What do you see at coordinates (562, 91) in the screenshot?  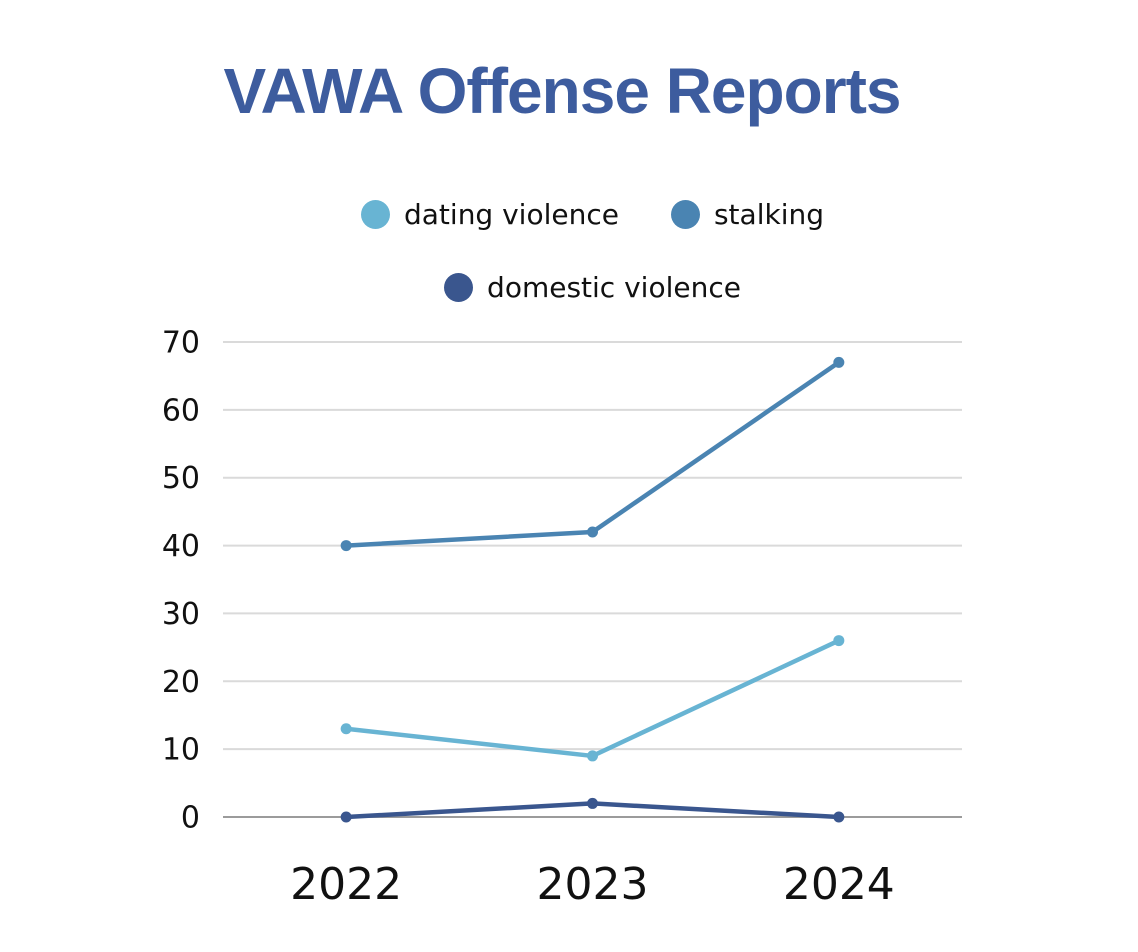 I see `chart-title: VAWA Offense Reports` at bounding box center [562, 91].